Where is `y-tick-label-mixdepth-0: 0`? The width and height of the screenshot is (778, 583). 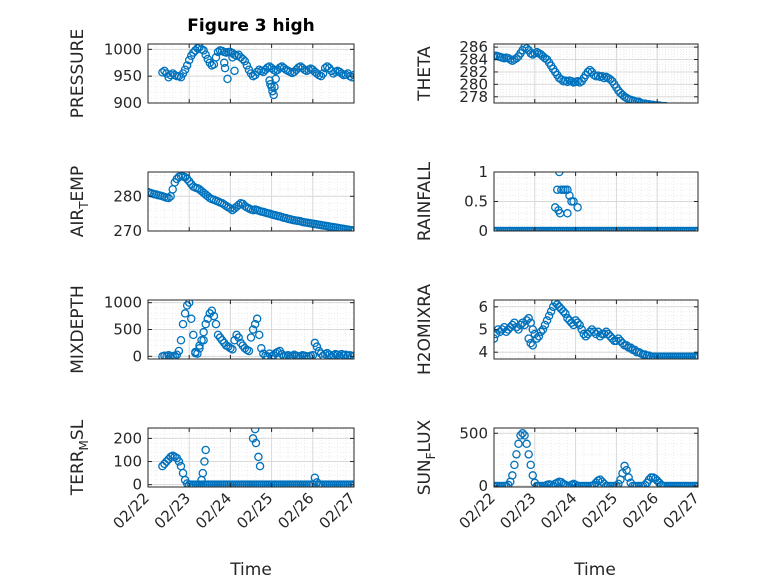 y-tick-label-mixdepth-0: 0 is located at coordinates (137, 356).